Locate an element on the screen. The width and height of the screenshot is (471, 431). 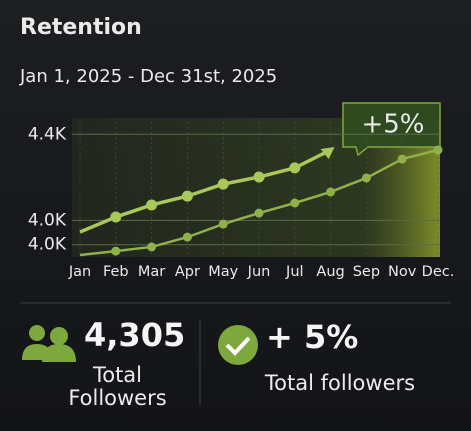
x-tick-label: Jul is located at coordinates (294, 272).